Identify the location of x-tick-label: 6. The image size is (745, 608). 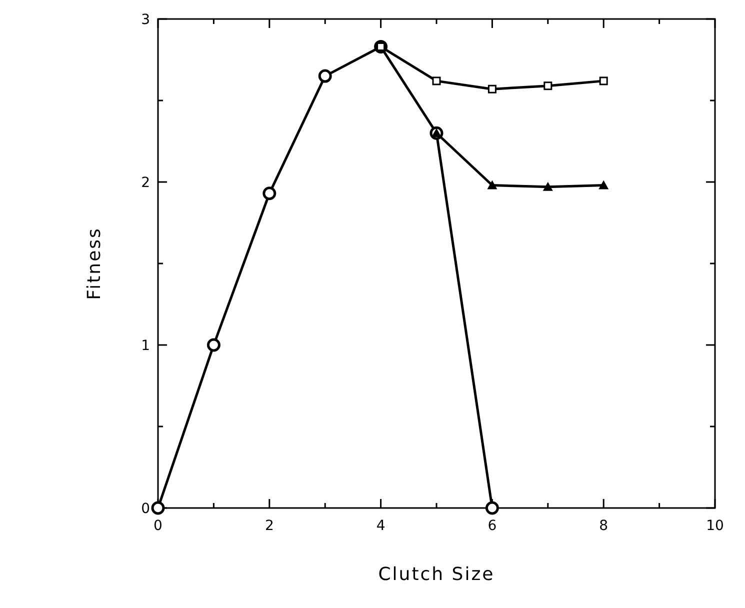
(492, 526).